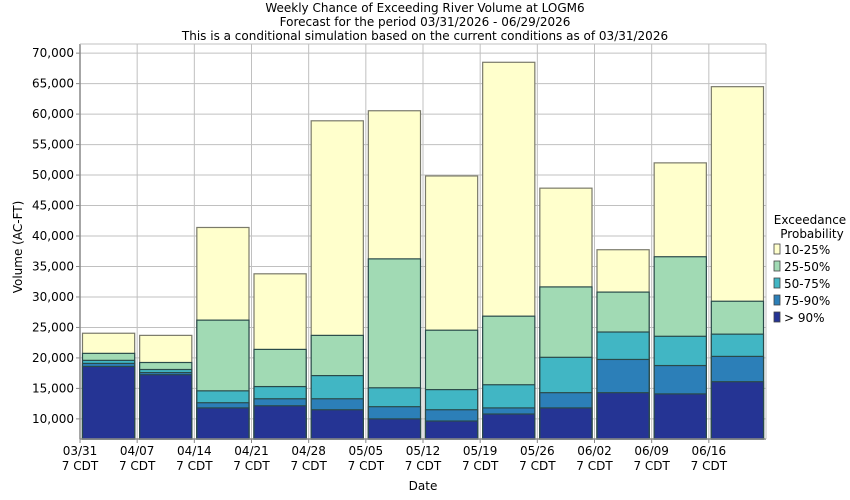  I want to click on x-tick-label-date: 04/14, so click(194, 451).